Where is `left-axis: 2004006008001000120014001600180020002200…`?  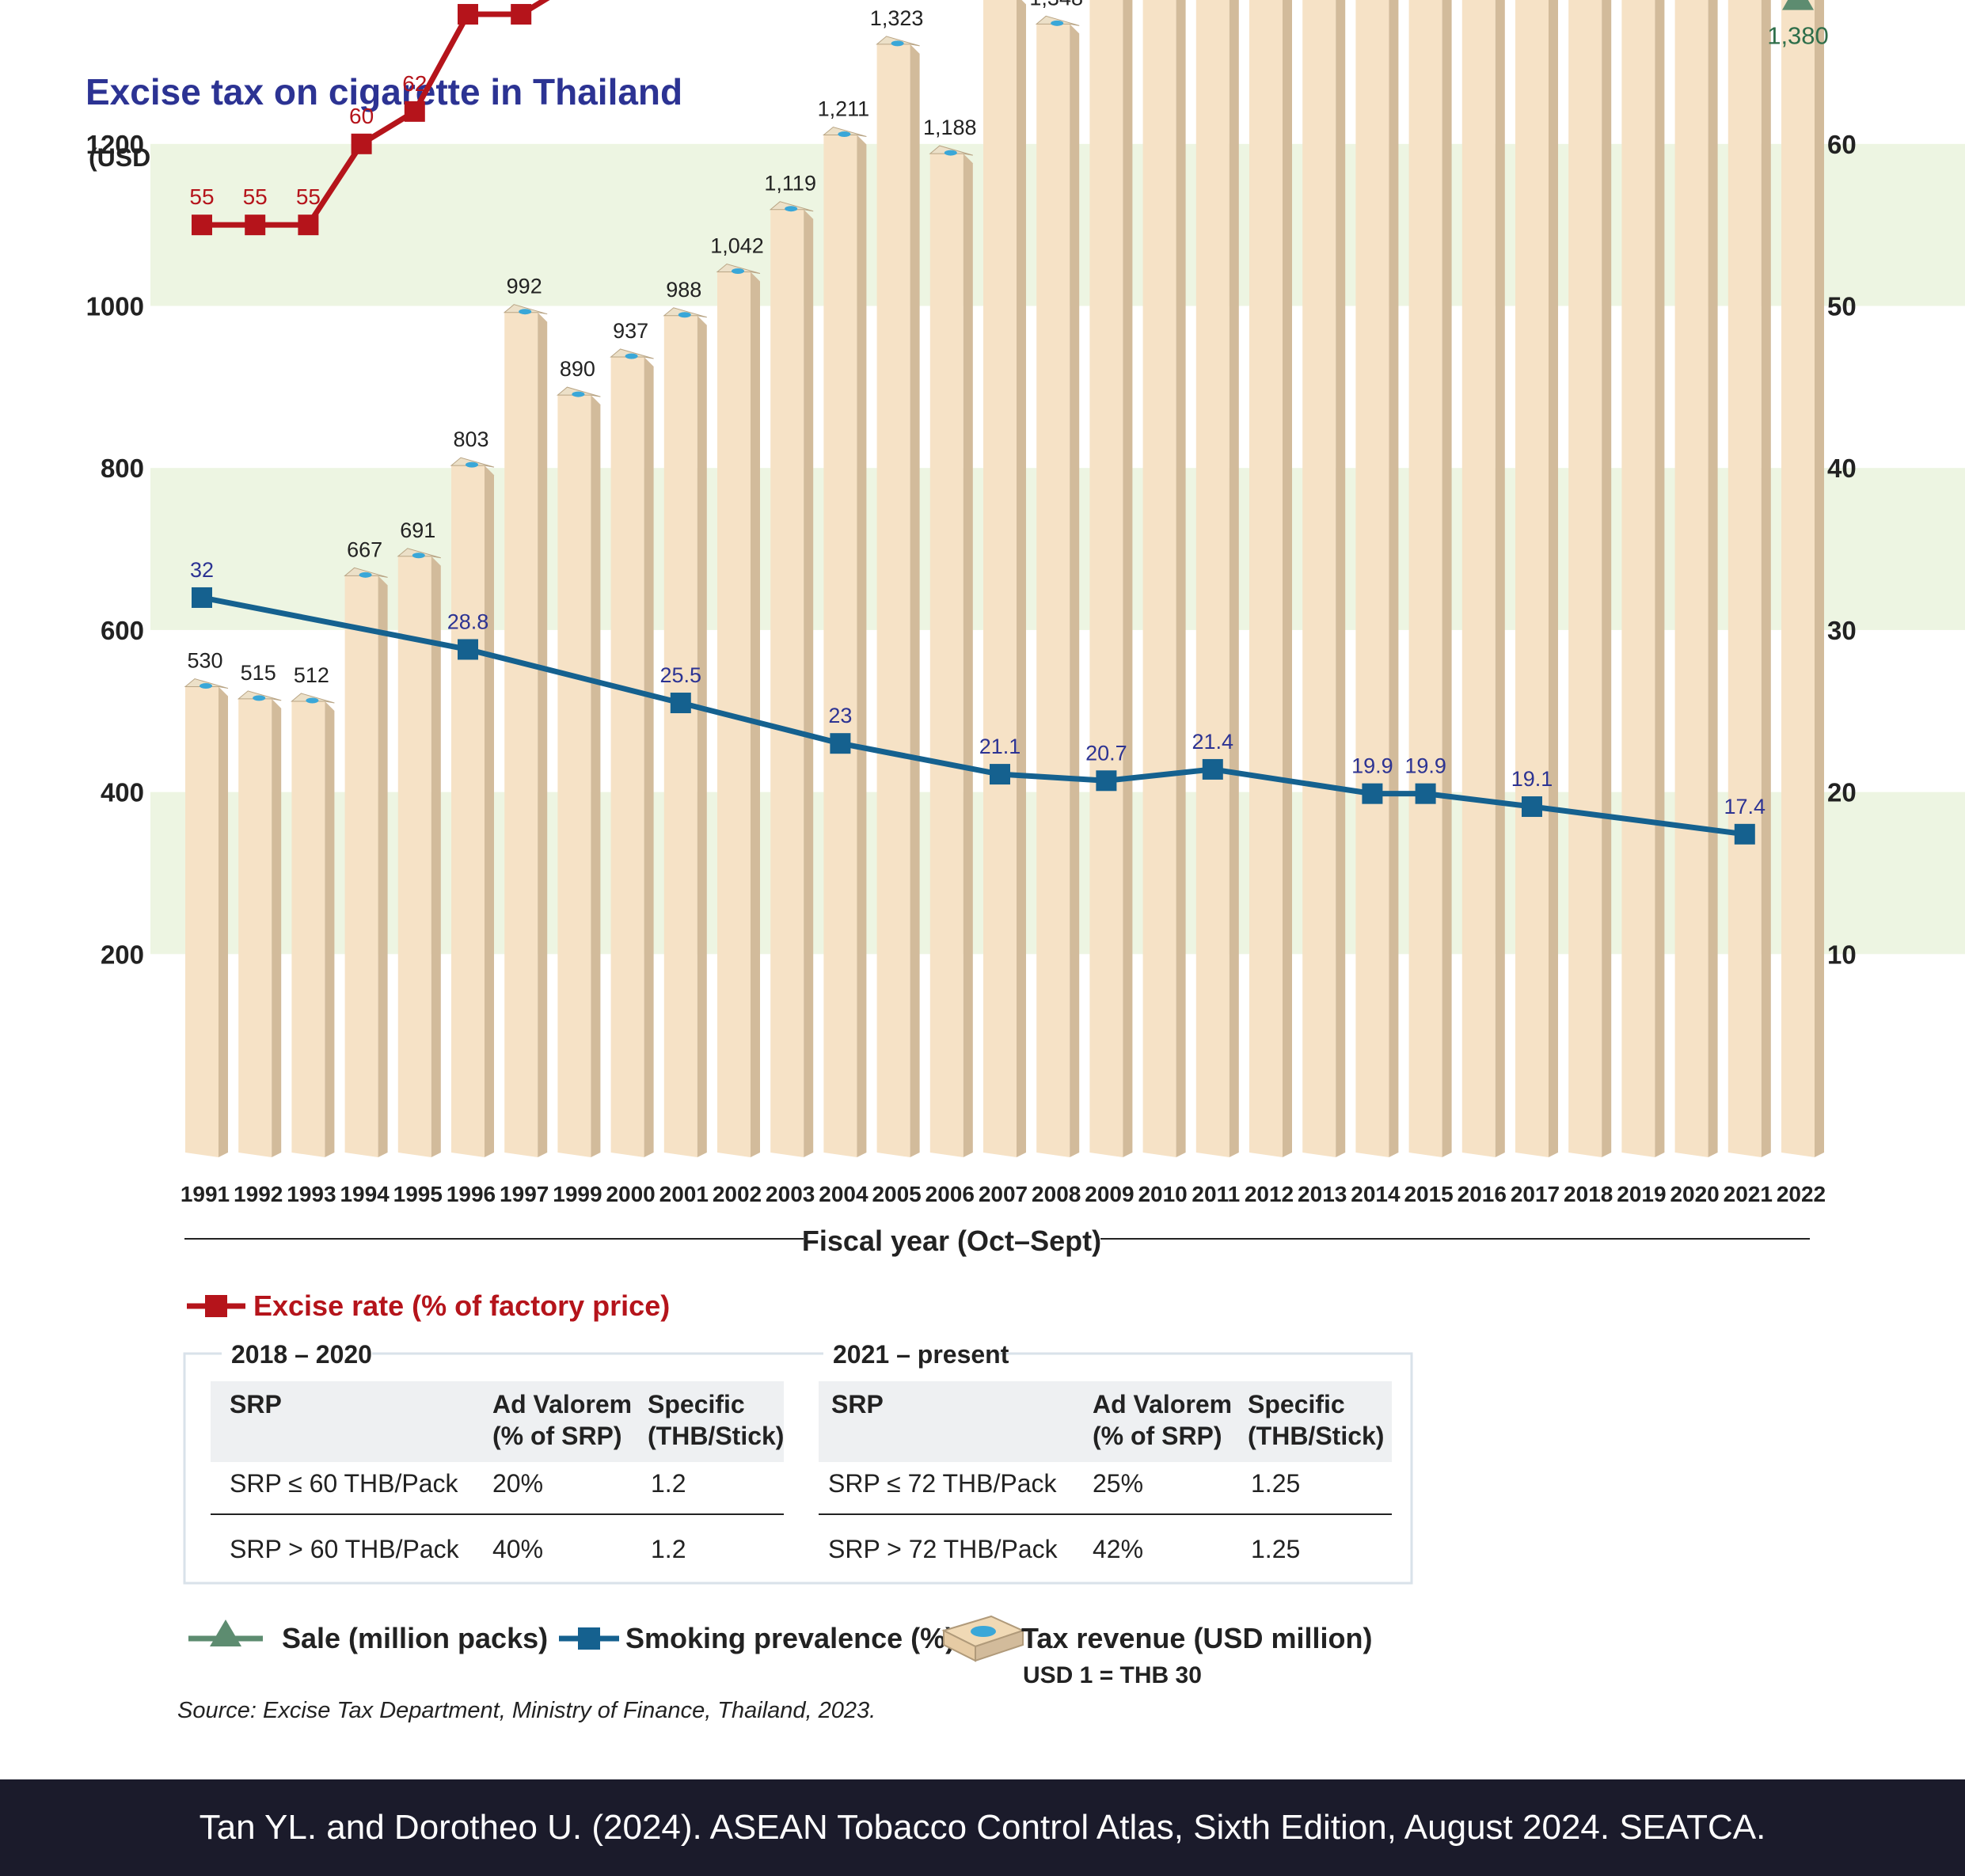
left-axis: 2004006008001000120014001600180020002200… is located at coordinates (115, 550).